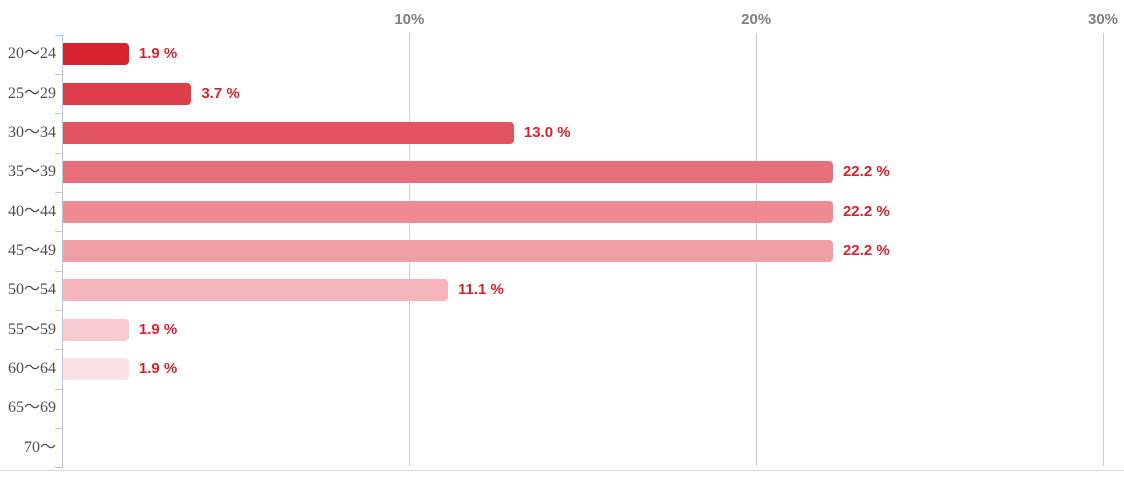 This screenshot has width=1124, height=483. I want to click on category-label: 20〜24, so click(31, 54).